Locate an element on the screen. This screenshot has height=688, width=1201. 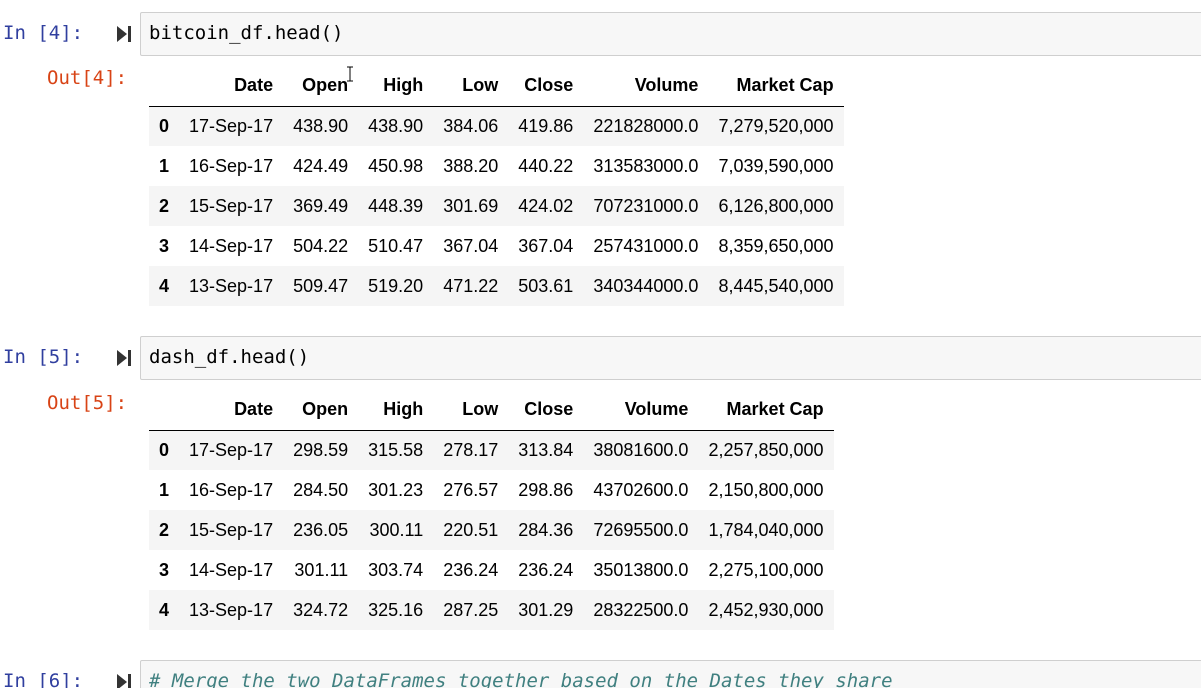
table-cell: 419.86 is located at coordinates (546, 125).